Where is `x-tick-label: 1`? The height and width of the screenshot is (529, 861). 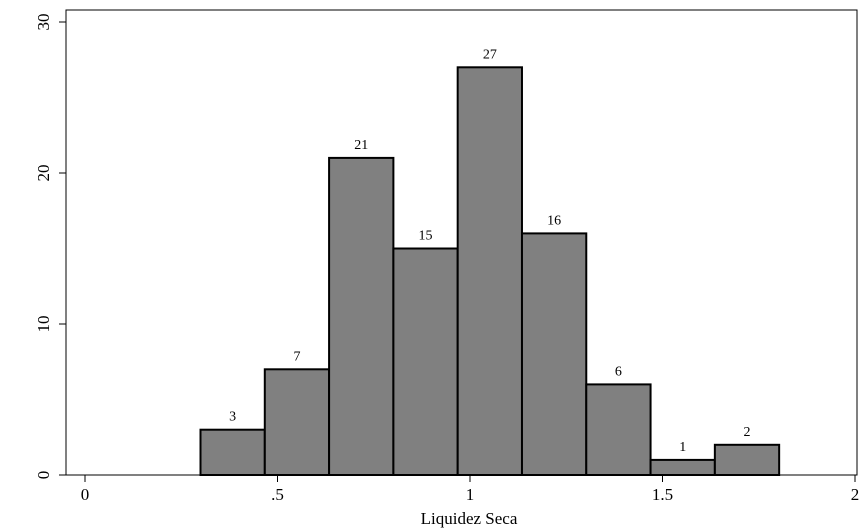 x-tick-label: 1 is located at coordinates (470, 494).